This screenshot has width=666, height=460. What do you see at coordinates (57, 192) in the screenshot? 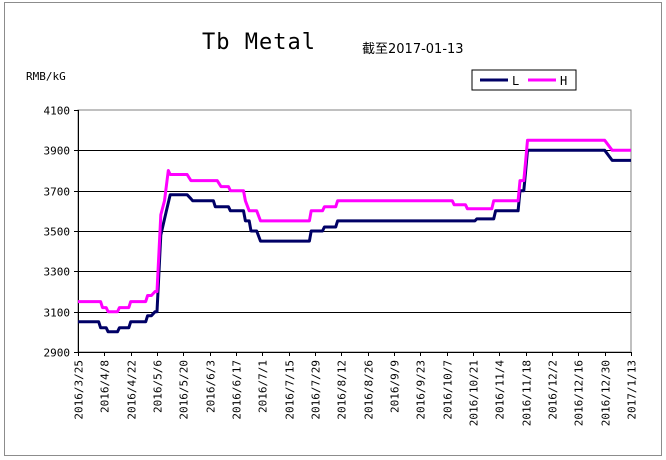
I see `y-tick-label: 3700` at bounding box center [57, 192].